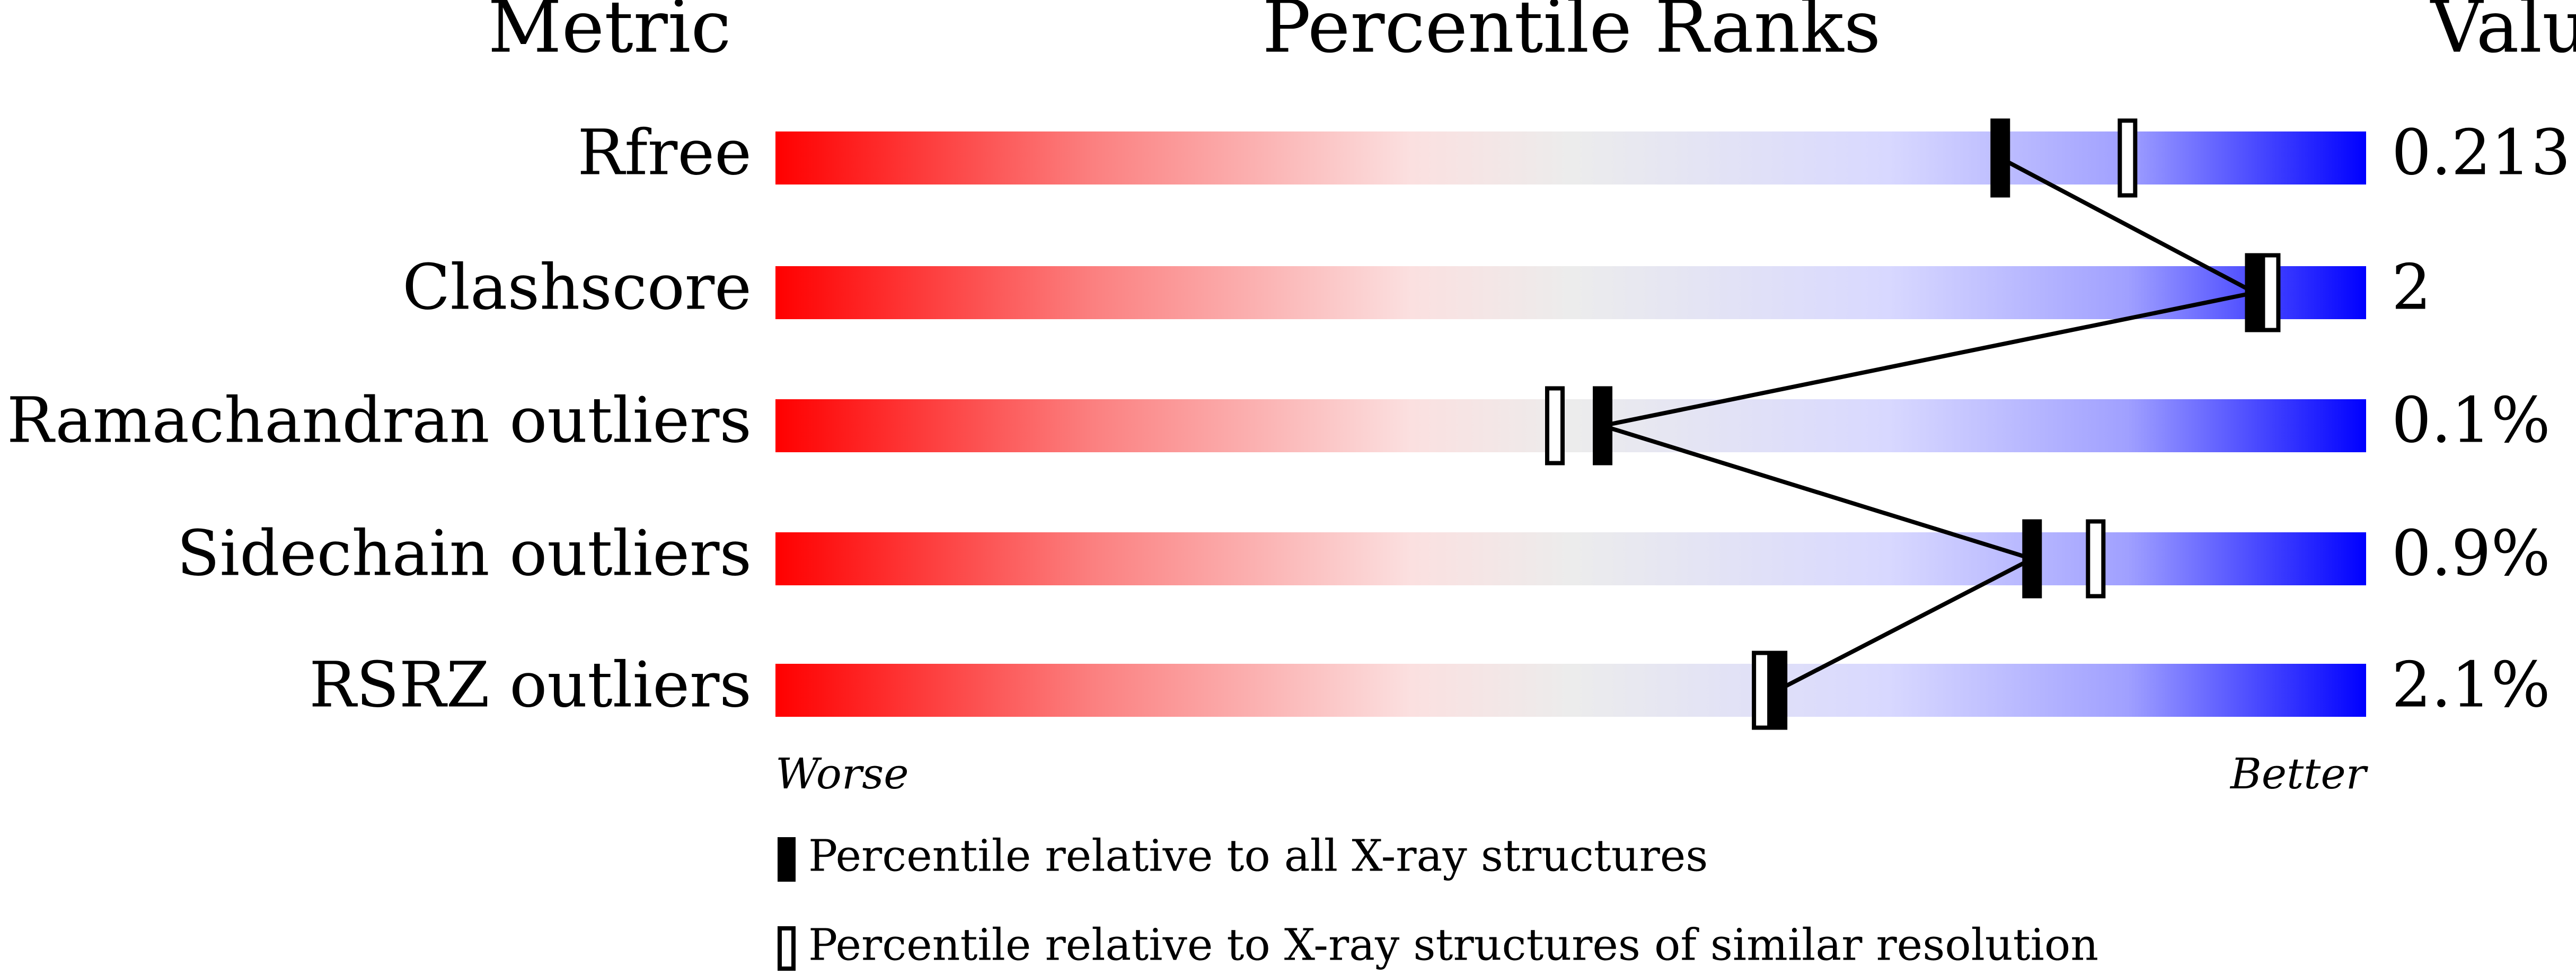 This screenshot has width=2576, height=975. What do you see at coordinates (2411, 287) in the screenshot?
I see `metric-value: 2` at bounding box center [2411, 287].